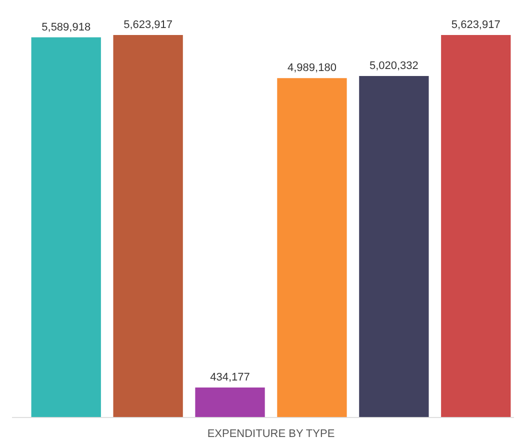  What do you see at coordinates (393, 66) in the screenshot?
I see `data-label: 5,020,332` at bounding box center [393, 66].